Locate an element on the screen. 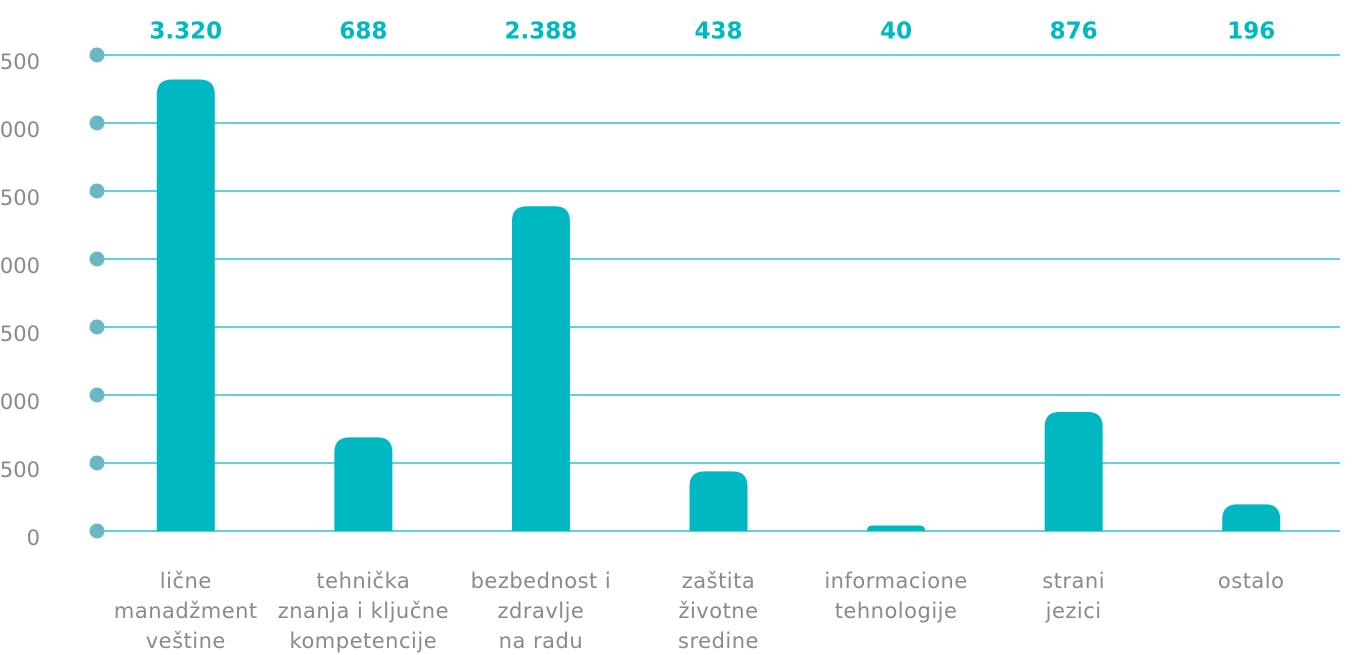  y-tick-label: 0 is located at coordinates (33, 538).